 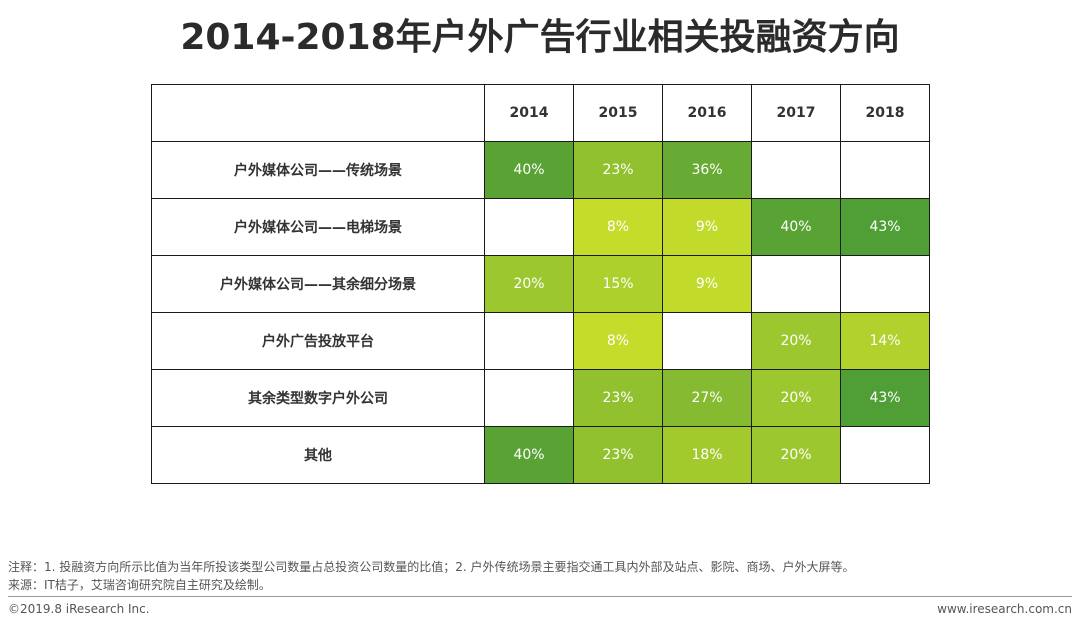 What do you see at coordinates (540, 37) in the screenshot?
I see `chart-title: 2014-2018年户外广告行业相关投融资方向` at bounding box center [540, 37].